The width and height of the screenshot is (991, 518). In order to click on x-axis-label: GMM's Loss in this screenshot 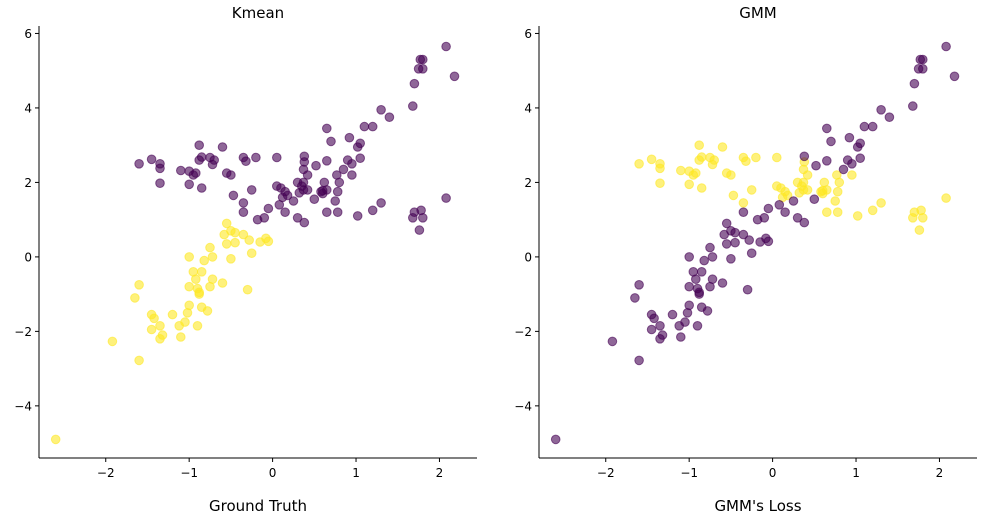, I will do `click(757, 506)`.